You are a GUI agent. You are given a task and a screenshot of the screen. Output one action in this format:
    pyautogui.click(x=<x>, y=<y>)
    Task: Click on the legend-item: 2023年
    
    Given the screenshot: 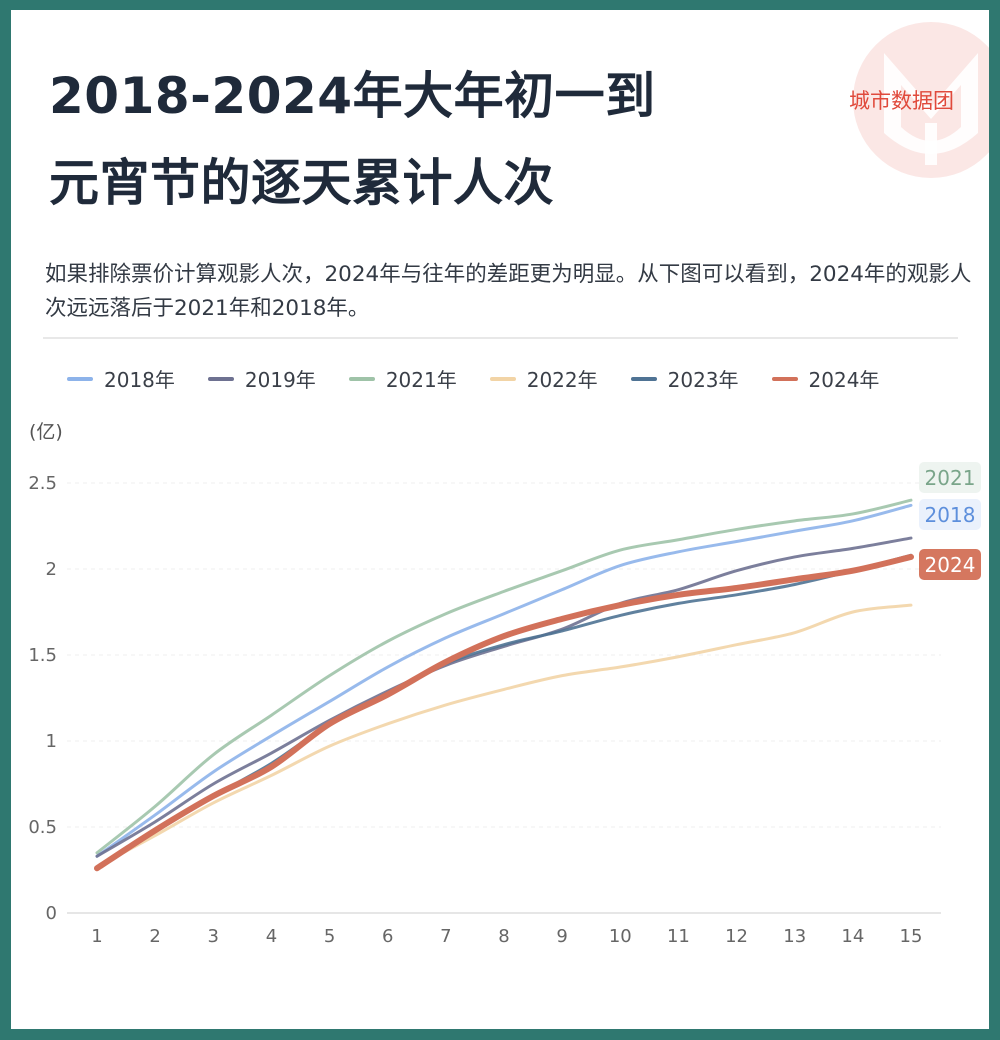 What is the action you would take?
    pyautogui.click(x=684, y=378)
    